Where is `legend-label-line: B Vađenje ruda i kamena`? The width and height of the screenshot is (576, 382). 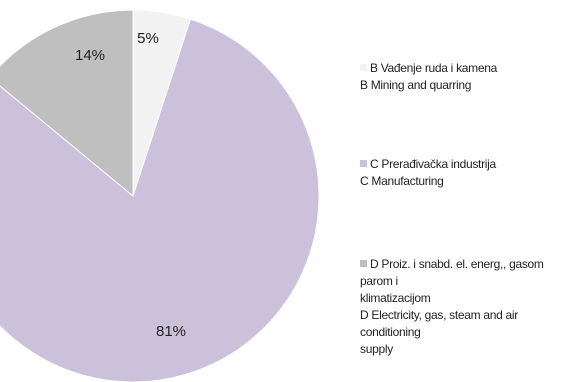
legend-label-line: B Vađenje ruda i kamena is located at coordinates (466, 68).